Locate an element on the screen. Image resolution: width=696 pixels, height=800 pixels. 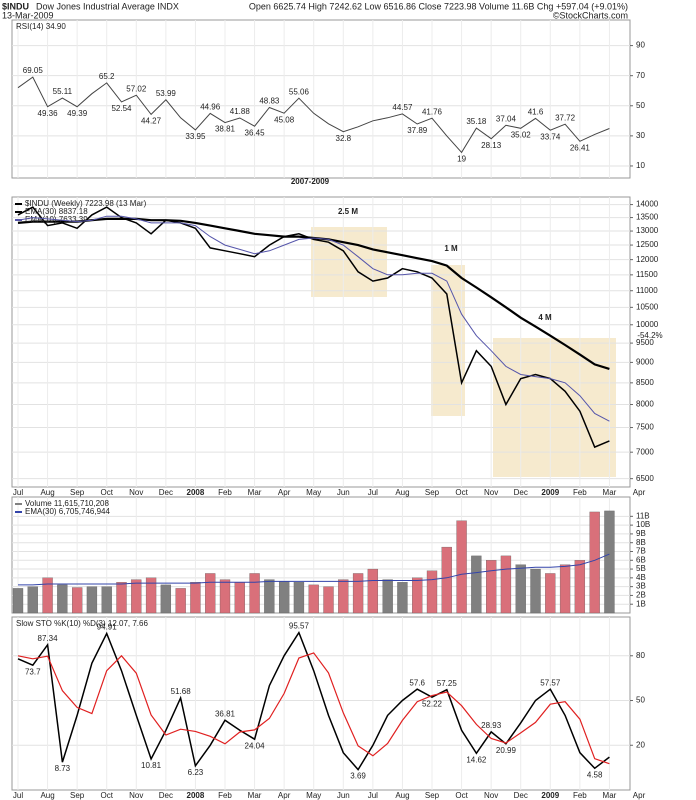
y-tick-label: 7500 is located at coordinates (645, 427).